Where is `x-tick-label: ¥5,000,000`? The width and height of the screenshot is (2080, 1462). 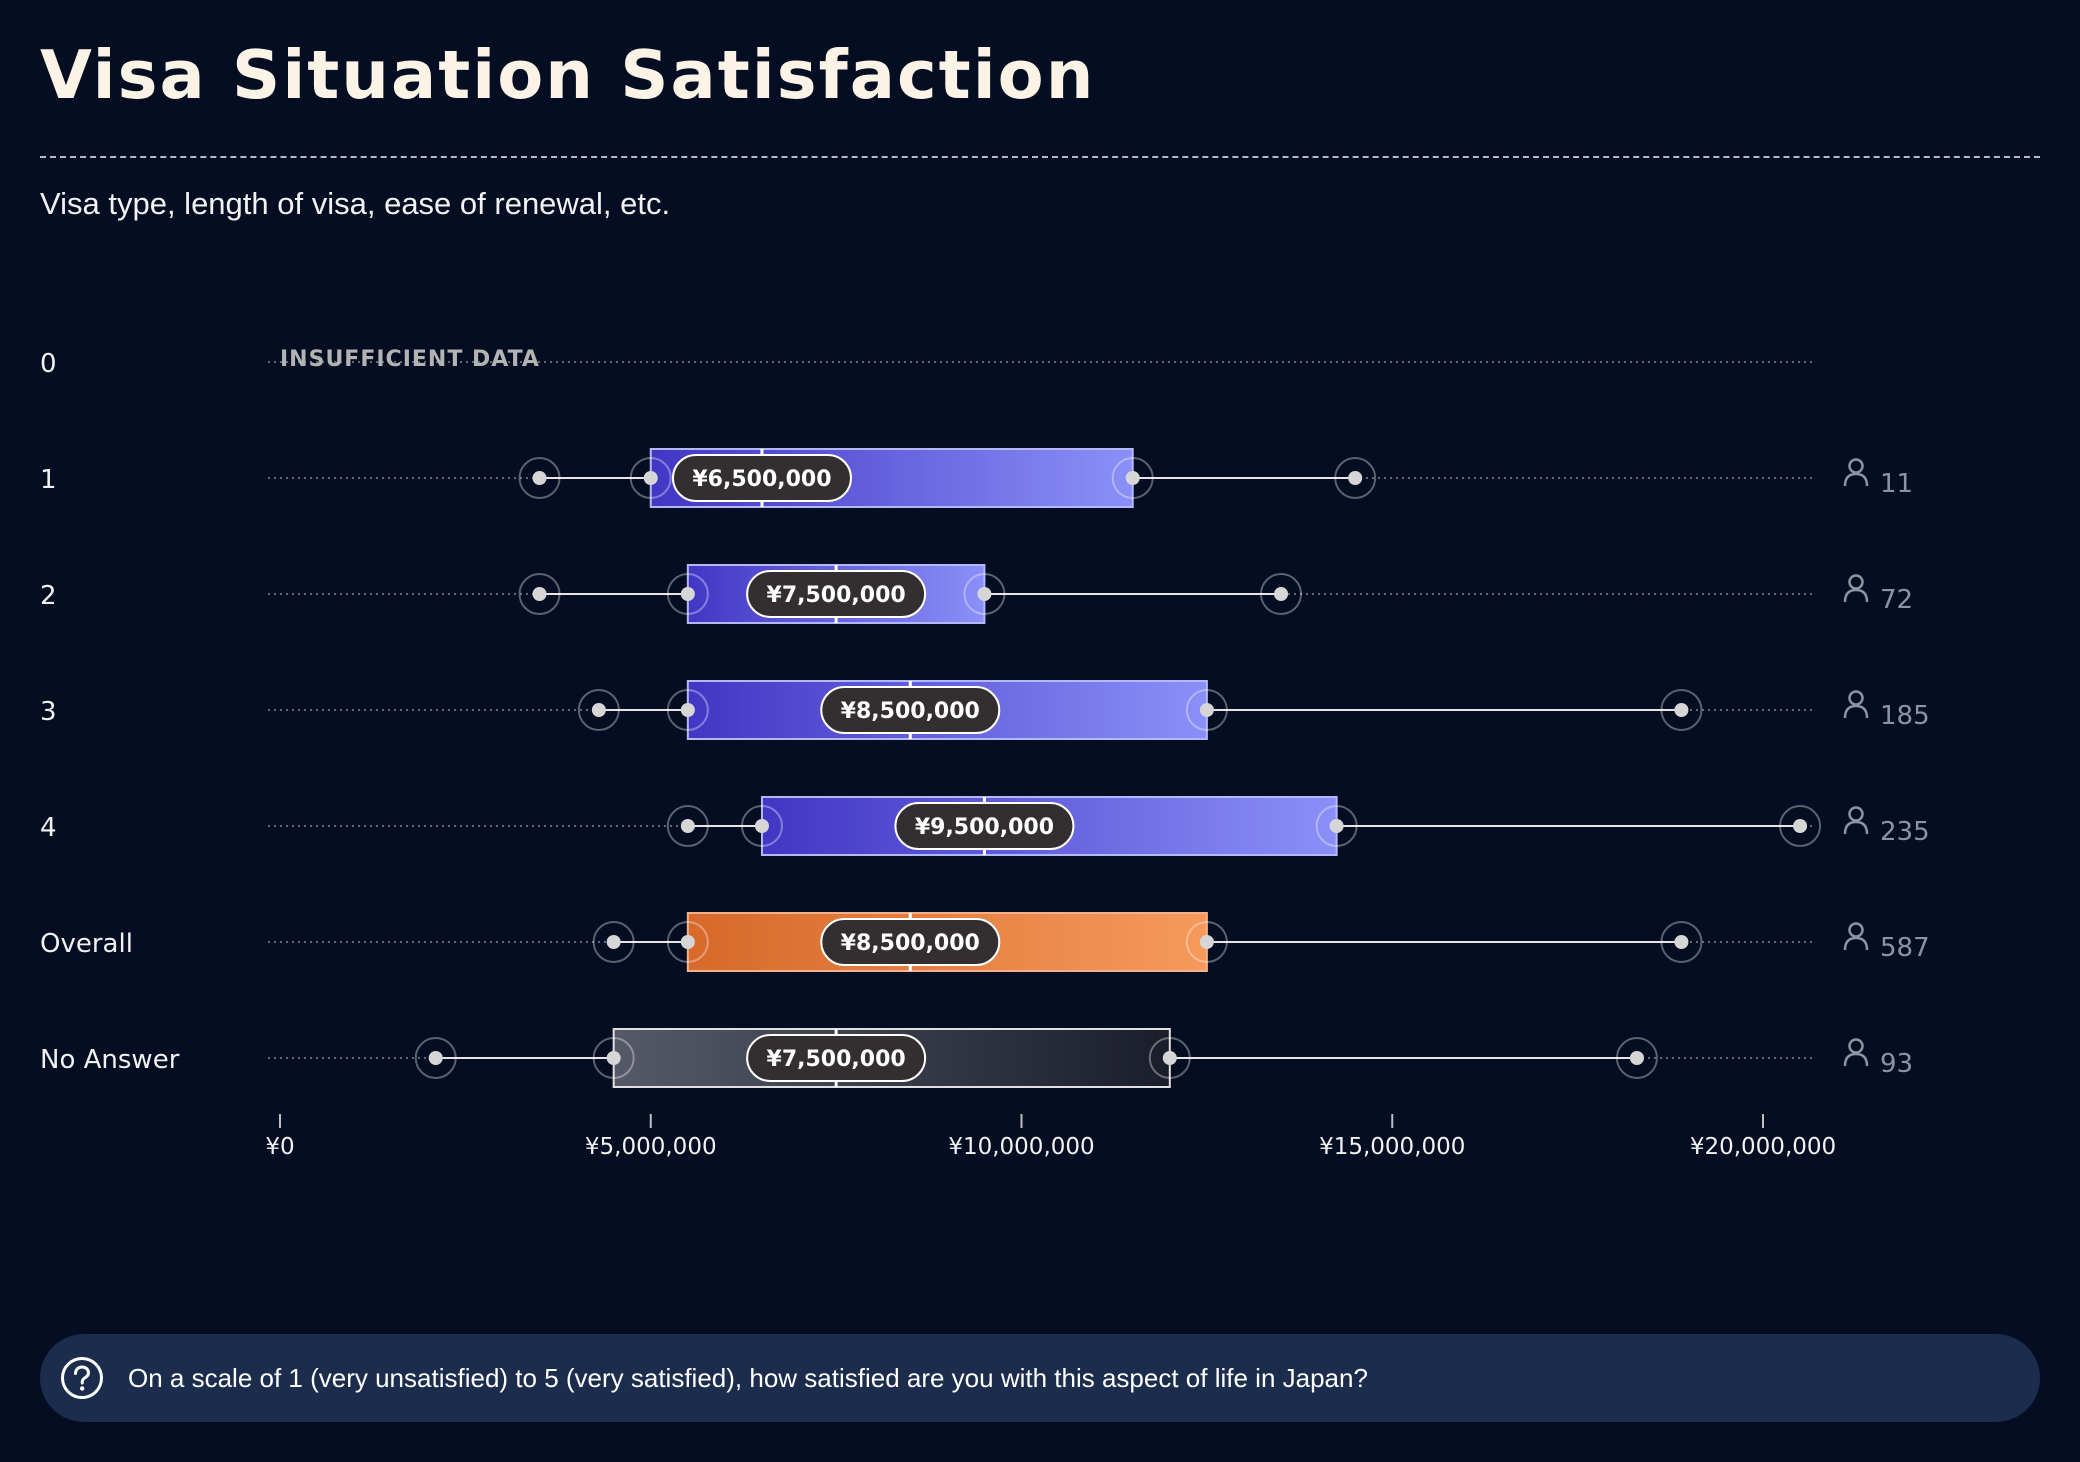
x-tick-label: ¥5,000,000 is located at coordinates (651, 1147).